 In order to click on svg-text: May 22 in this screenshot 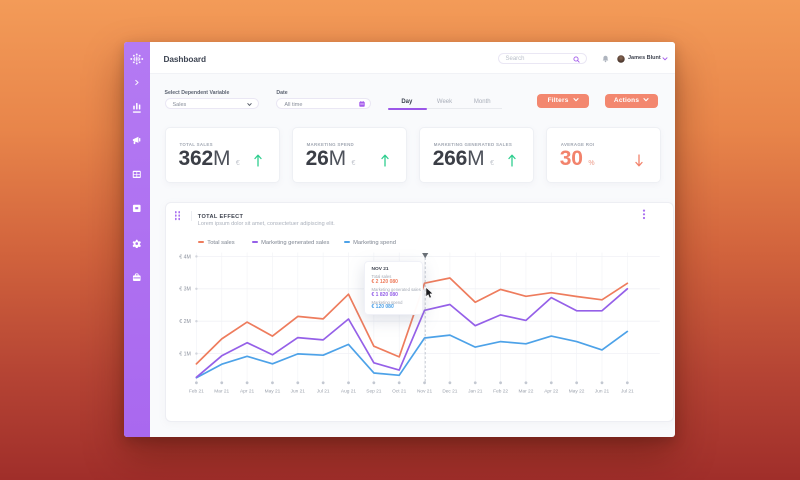, I will do `click(577, 391)`.